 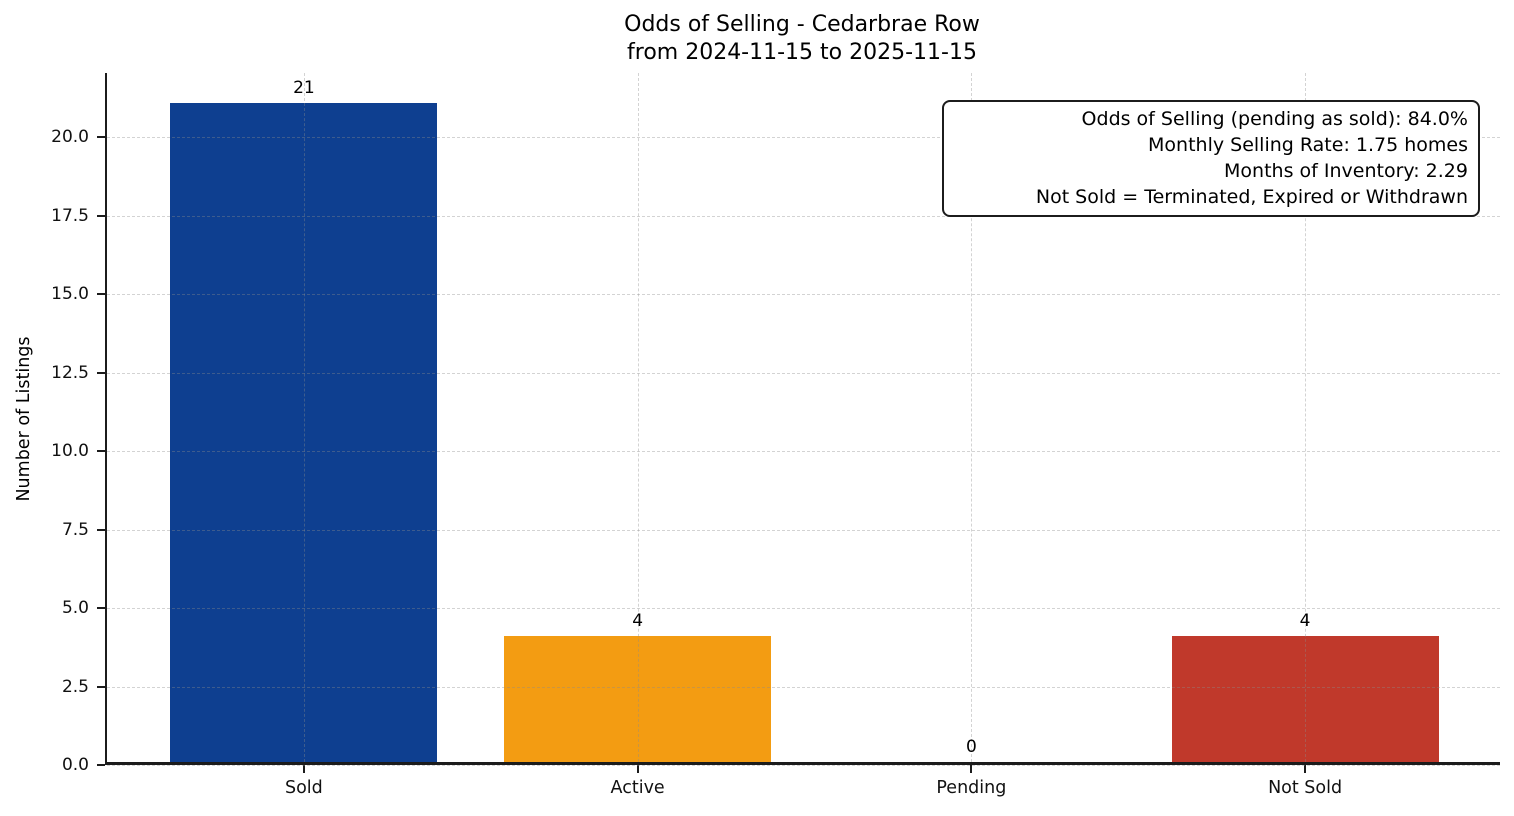 I want to click on y-tick-label: 0.0, so click(x=75, y=765).